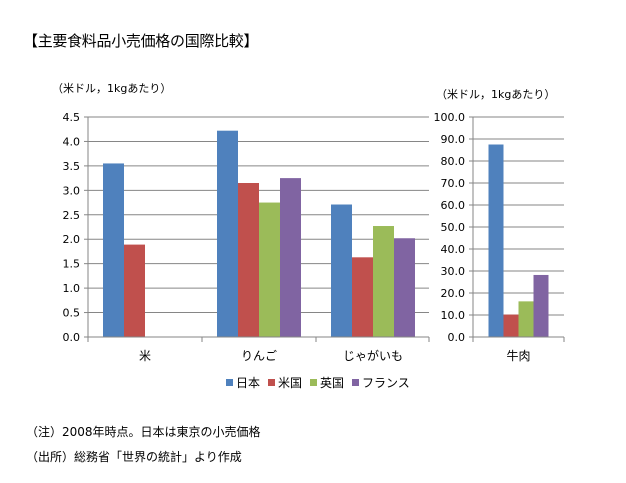 The image size is (626, 483). What do you see at coordinates (453, 183) in the screenshot?
I see `right-y-tick-label: 70.0` at bounding box center [453, 183].